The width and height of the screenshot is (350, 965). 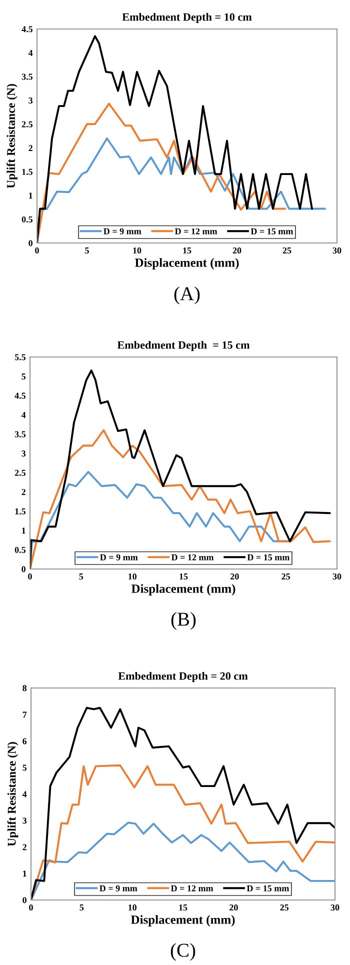 I want to click on text: (C), so click(x=183, y=952).